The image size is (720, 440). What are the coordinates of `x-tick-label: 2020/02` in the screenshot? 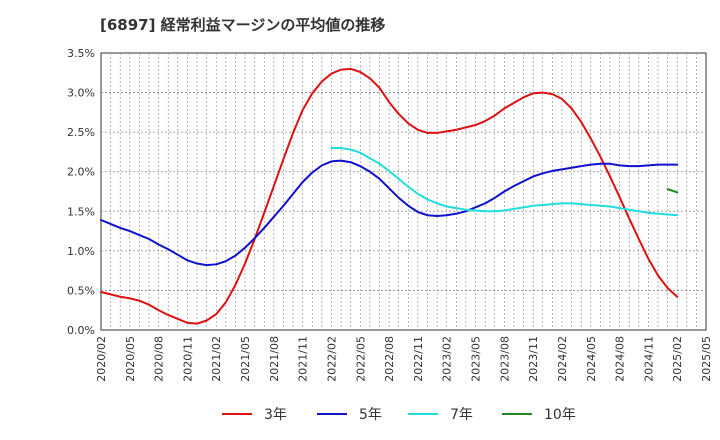 It's located at (101, 359).